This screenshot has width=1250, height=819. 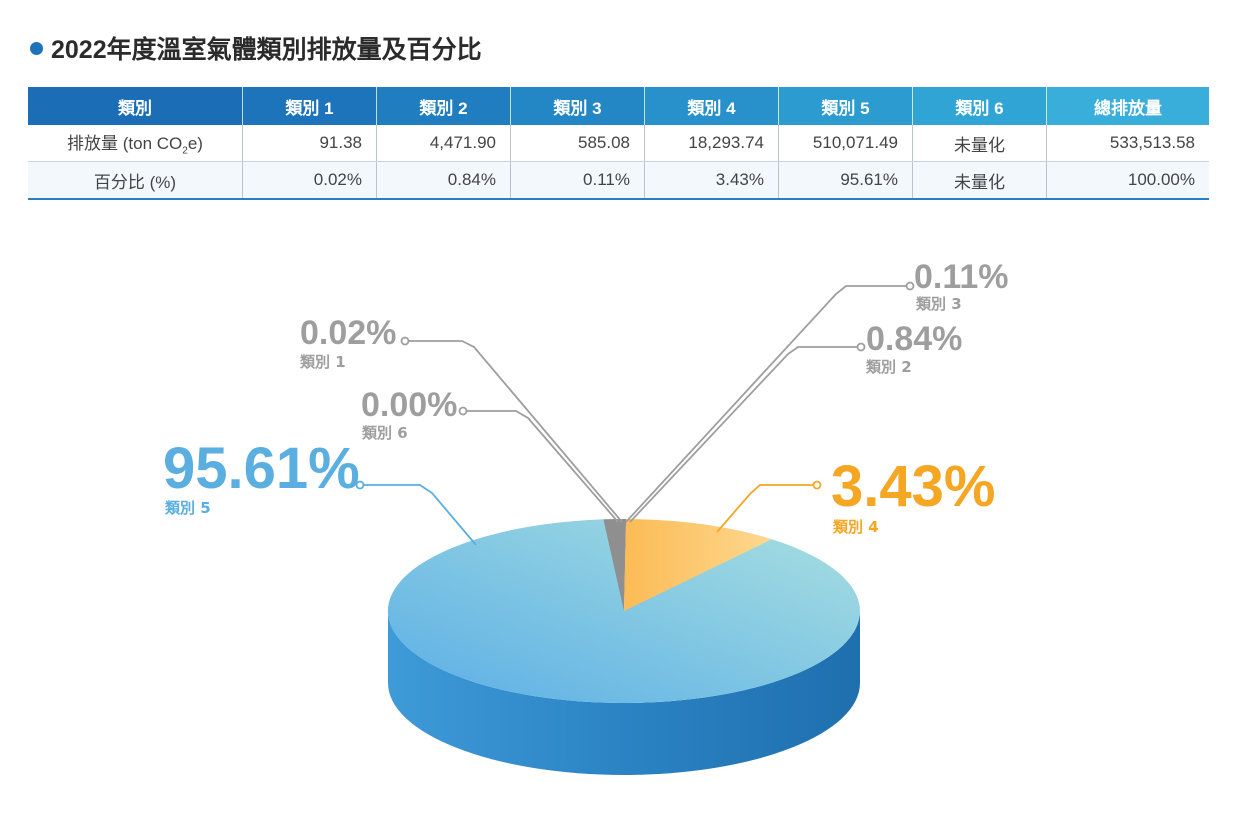 I want to click on pie-layer, so click(x=623, y=646).